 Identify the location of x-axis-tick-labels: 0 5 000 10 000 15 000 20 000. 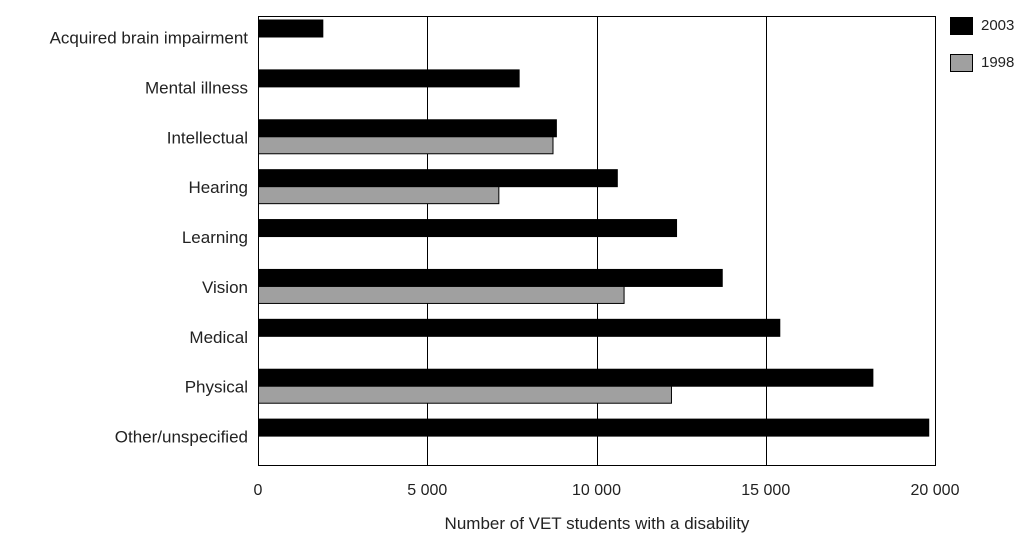
(607, 490).